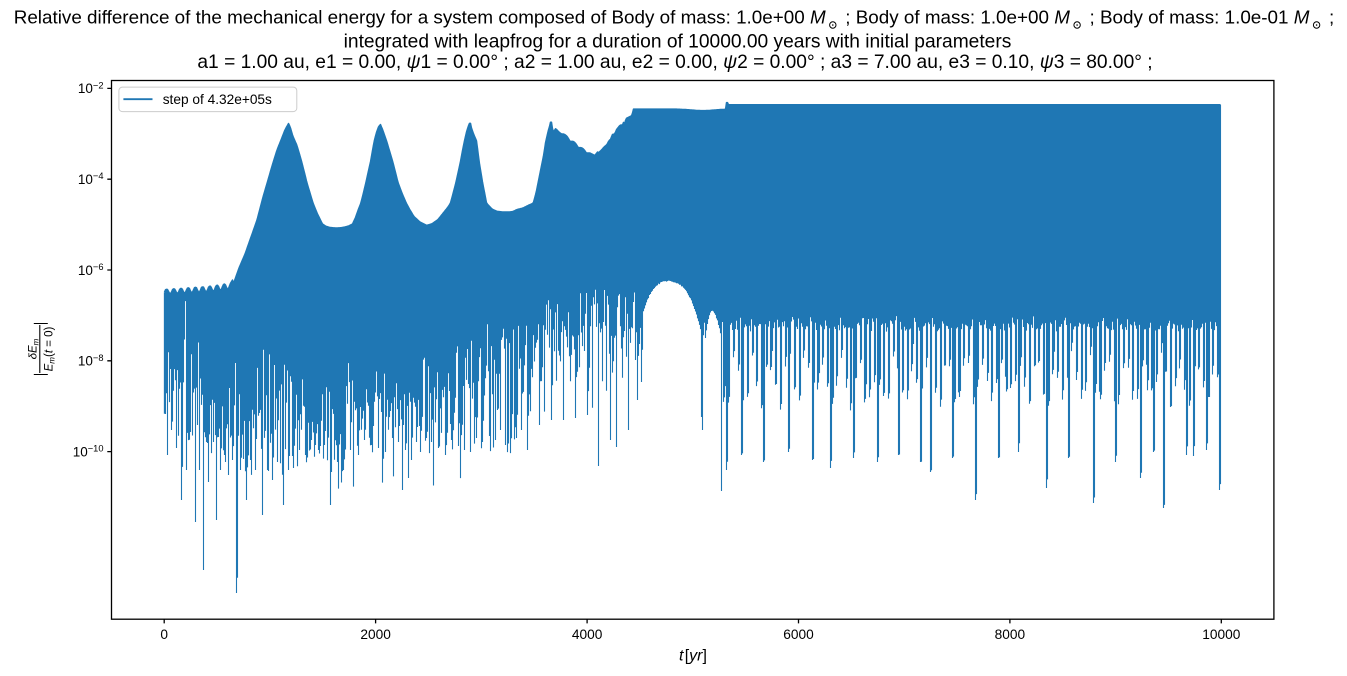 The image size is (1347, 676). What do you see at coordinates (1221, 634) in the screenshot?
I see `svg-text: 10000` at bounding box center [1221, 634].